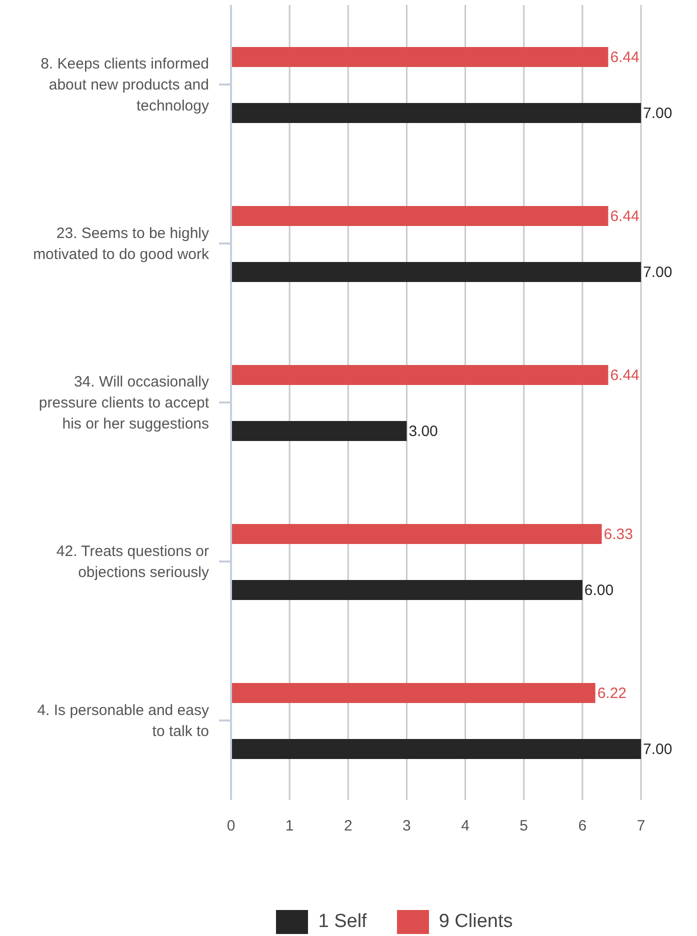 The width and height of the screenshot is (697, 936). What do you see at coordinates (342, 922) in the screenshot?
I see `legend-label: 1 Self` at bounding box center [342, 922].